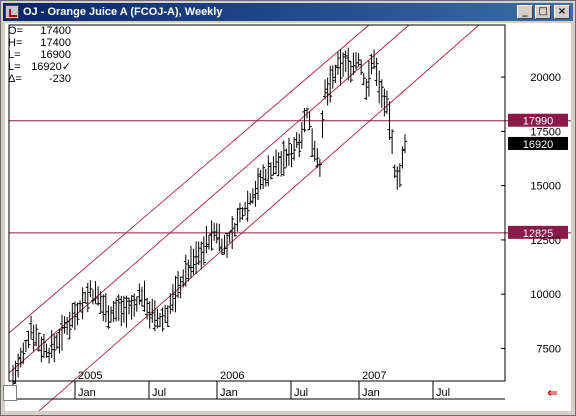  Describe the element at coordinates (123, 12) in the screenshot. I see `window-title: OJ - Orange Juice A (FCOJ-A), Weekly` at that location.